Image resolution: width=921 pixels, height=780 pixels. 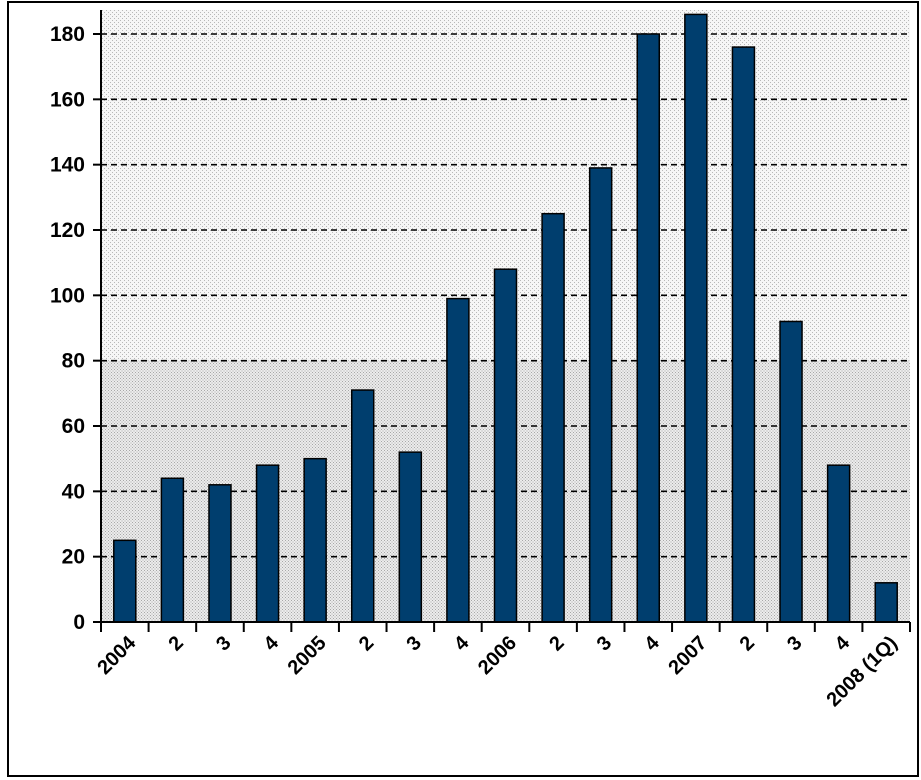 I want to click on y-tick-label: 60, so click(x=73, y=426).